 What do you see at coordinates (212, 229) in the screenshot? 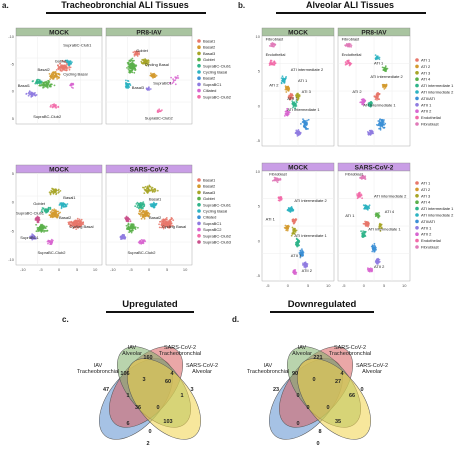
I see `legend-label: SupraBC2` at bounding box center [212, 229].